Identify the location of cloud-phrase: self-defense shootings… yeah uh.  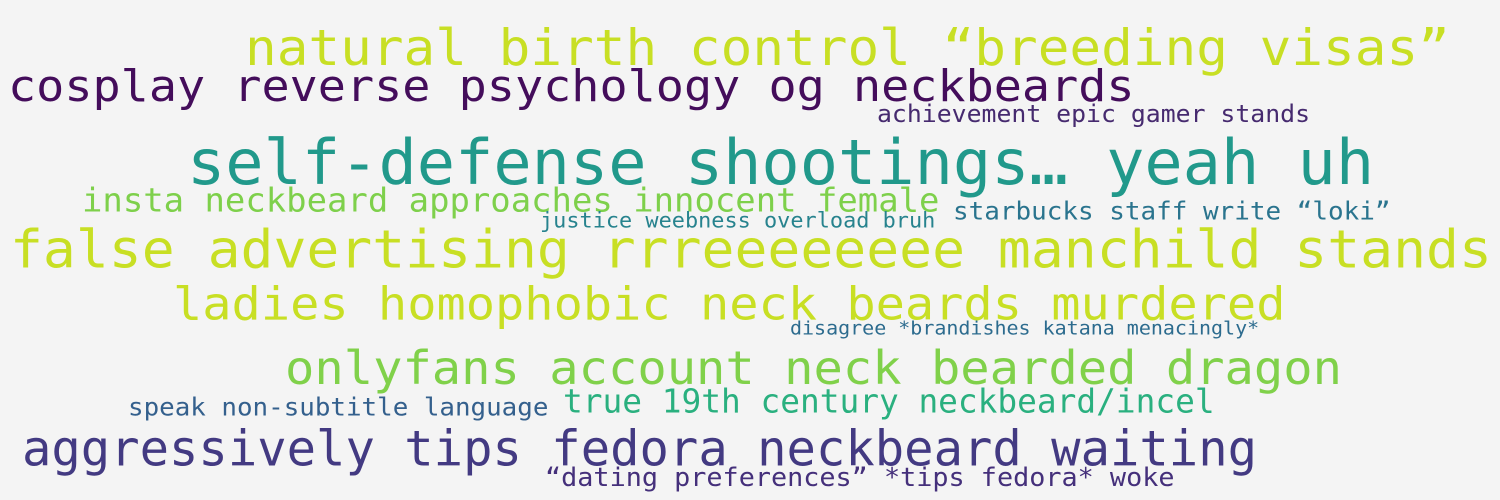
(781, 162).